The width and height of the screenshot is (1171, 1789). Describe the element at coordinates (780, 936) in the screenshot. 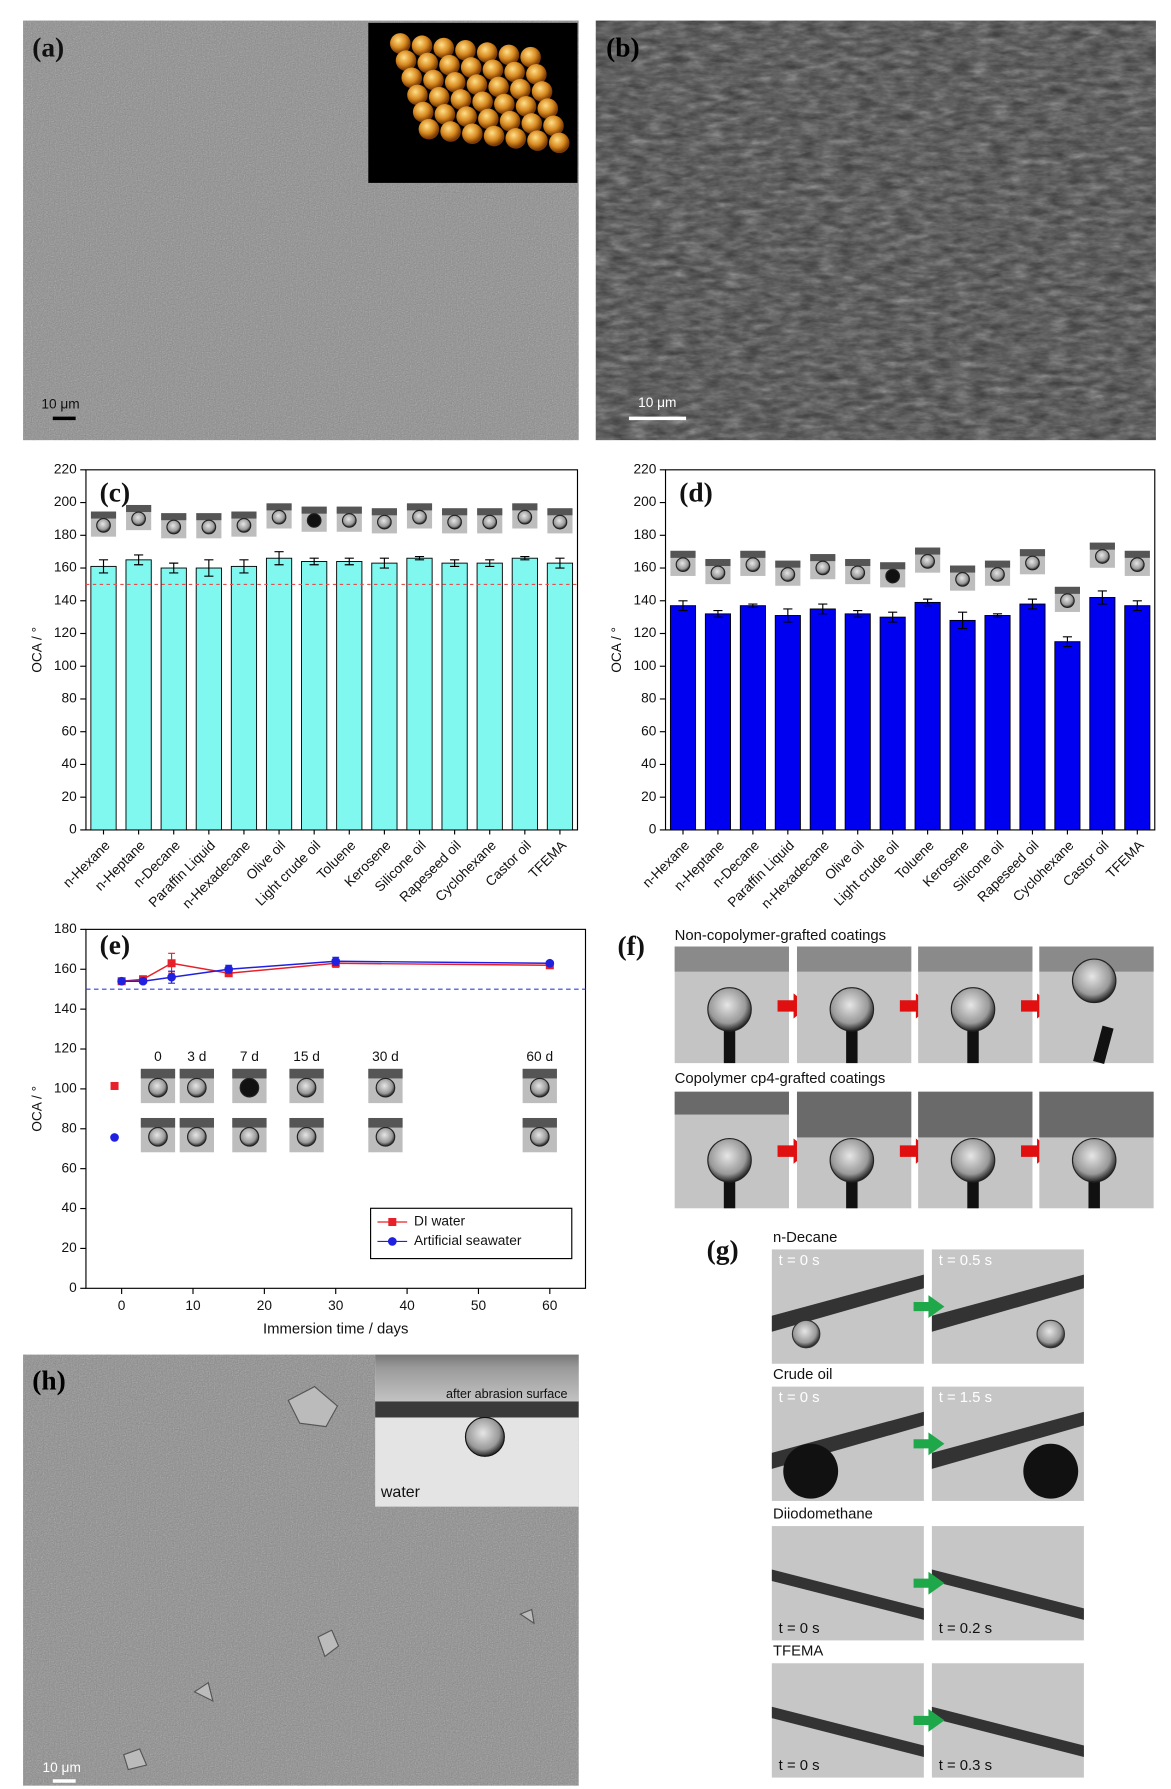

I see `row-title: Non-copolymer-grafted coatings` at that location.